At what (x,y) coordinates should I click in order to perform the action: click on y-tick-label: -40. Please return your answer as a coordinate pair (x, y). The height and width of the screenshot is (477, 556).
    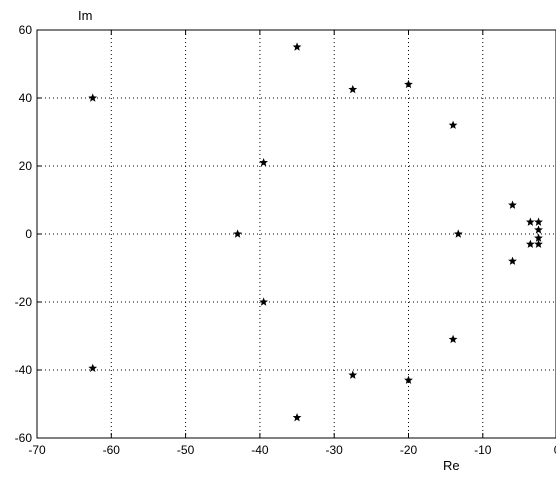
    Looking at the image, I should click on (24, 370).